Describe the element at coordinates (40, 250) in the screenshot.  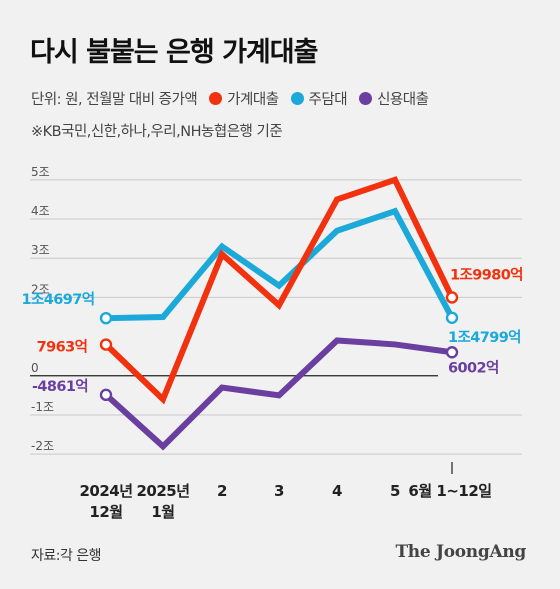
I see `y-tick-label: 3조` at that location.